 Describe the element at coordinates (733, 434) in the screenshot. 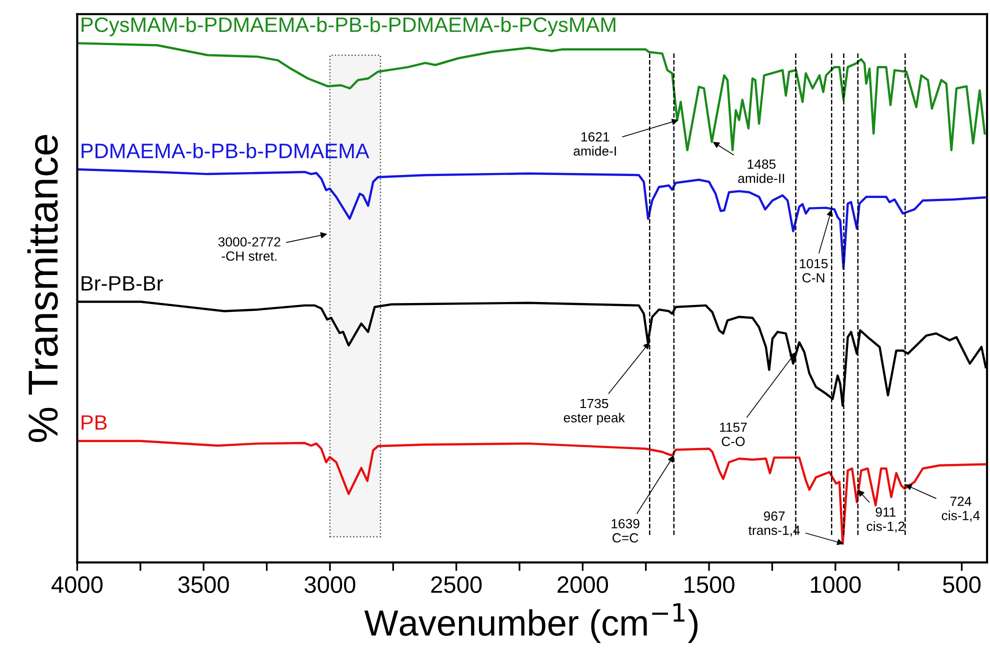

I see `annotation: 1157 C-O` at that location.